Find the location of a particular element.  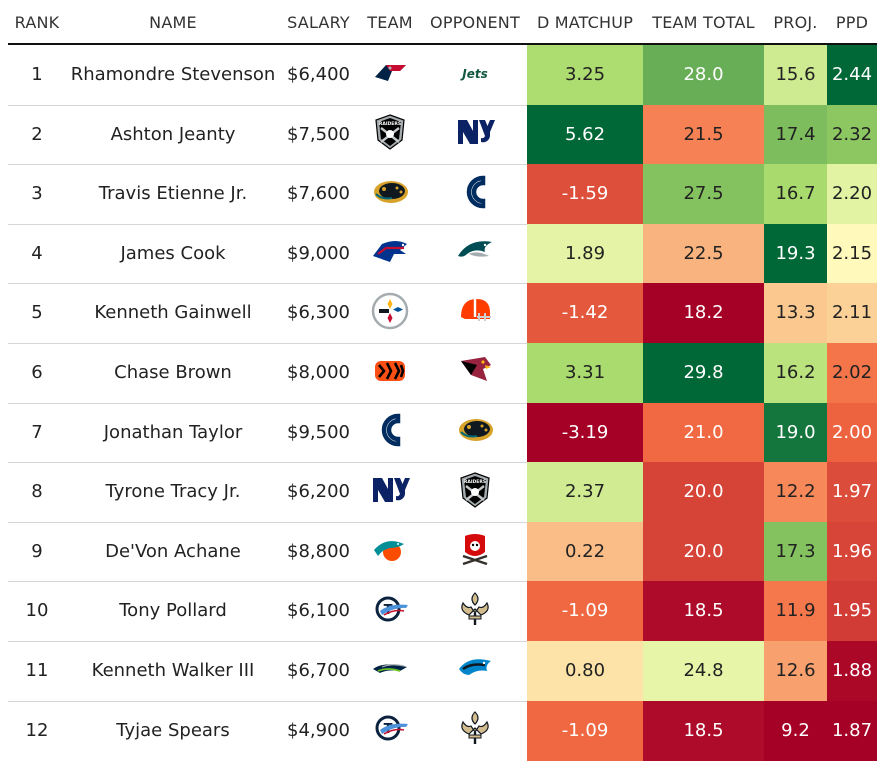

ppd-cell: 1.95 is located at coordinates (852, 611).